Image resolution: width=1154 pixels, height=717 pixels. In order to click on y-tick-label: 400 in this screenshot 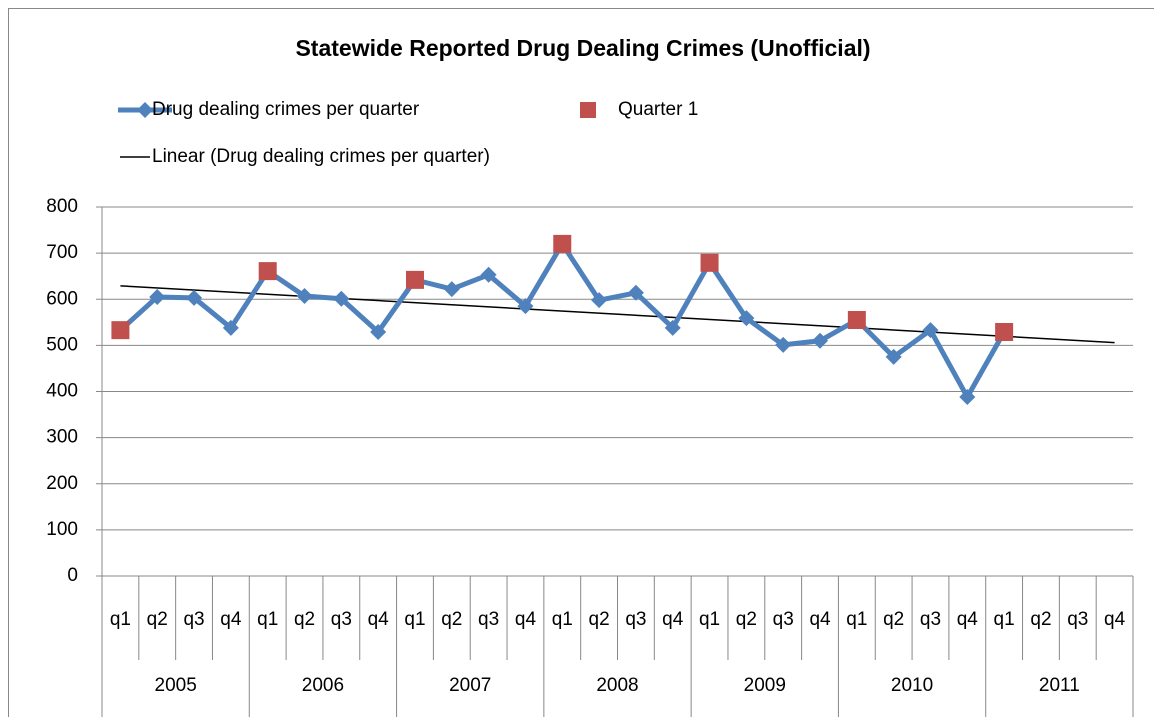, I will do `click(62, 391)`.